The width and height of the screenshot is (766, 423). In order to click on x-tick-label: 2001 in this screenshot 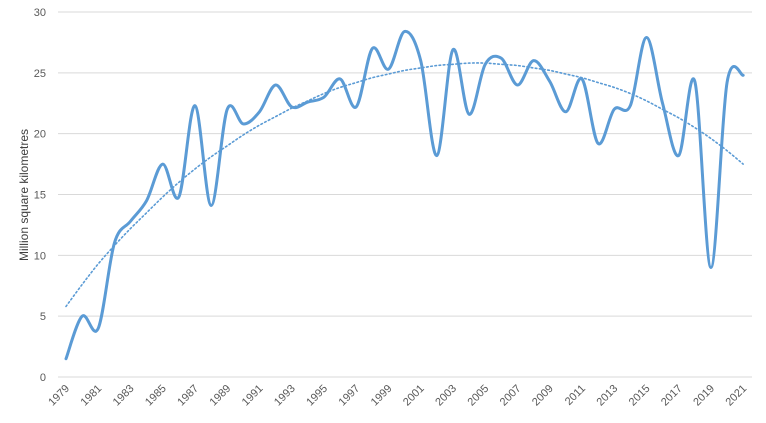, I will do `click(414, 396)`.